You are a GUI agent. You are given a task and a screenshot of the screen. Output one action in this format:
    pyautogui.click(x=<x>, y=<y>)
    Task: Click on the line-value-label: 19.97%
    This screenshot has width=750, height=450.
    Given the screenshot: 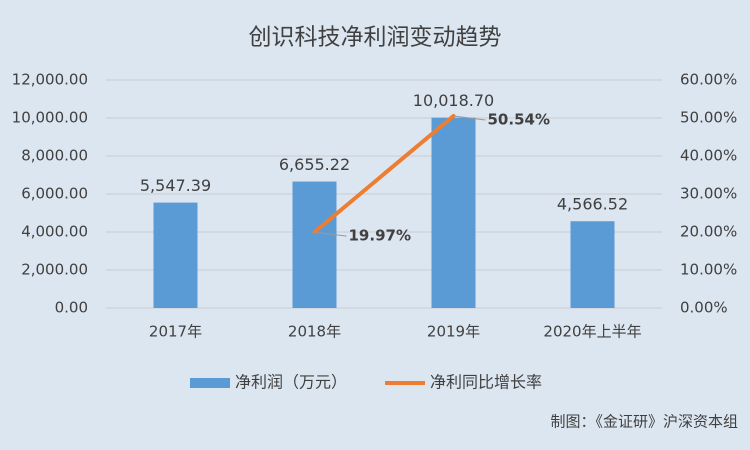 What is the action you would take?
    pyautogui.click(x=380, y=236)
    